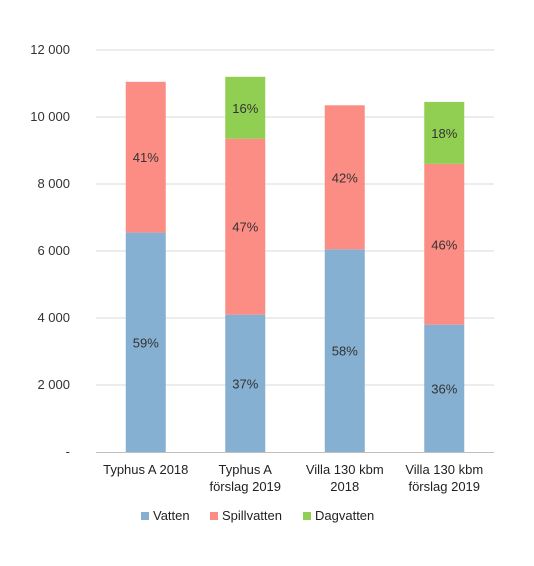 Image resolution: width=534 pixels, height=566 pixels. What do you see at coordinates (307, 516) in the screenshot?
I see `legend-swatch-dagvatten` at bounding box center [307, 516].